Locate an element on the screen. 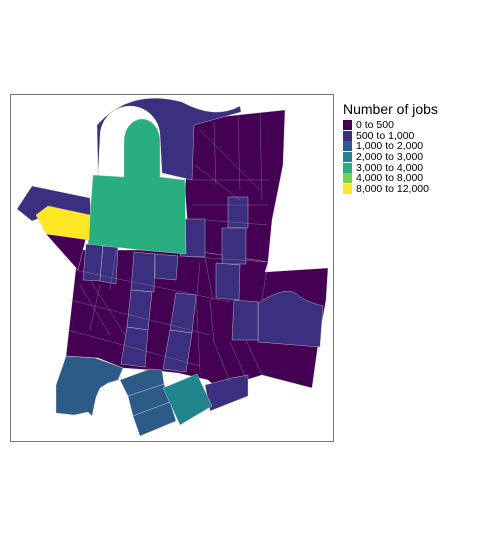 The height and width of the screenshot is (536, 492). map-region-east-c is located at coordinates (234, 246).